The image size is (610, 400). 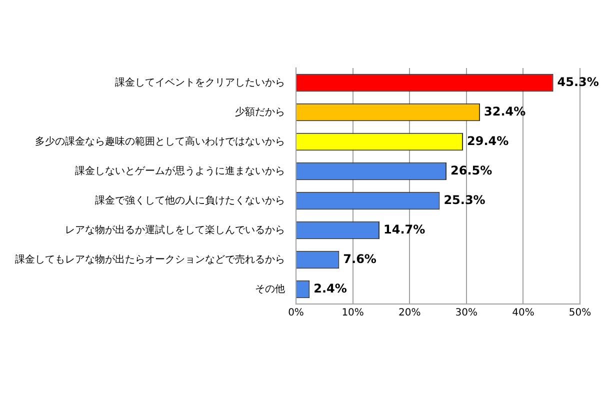 What do you see at coordinates (404, 229) in the screenshot?
I see `data-label: 14.7%` at bounding box center [404, 229].